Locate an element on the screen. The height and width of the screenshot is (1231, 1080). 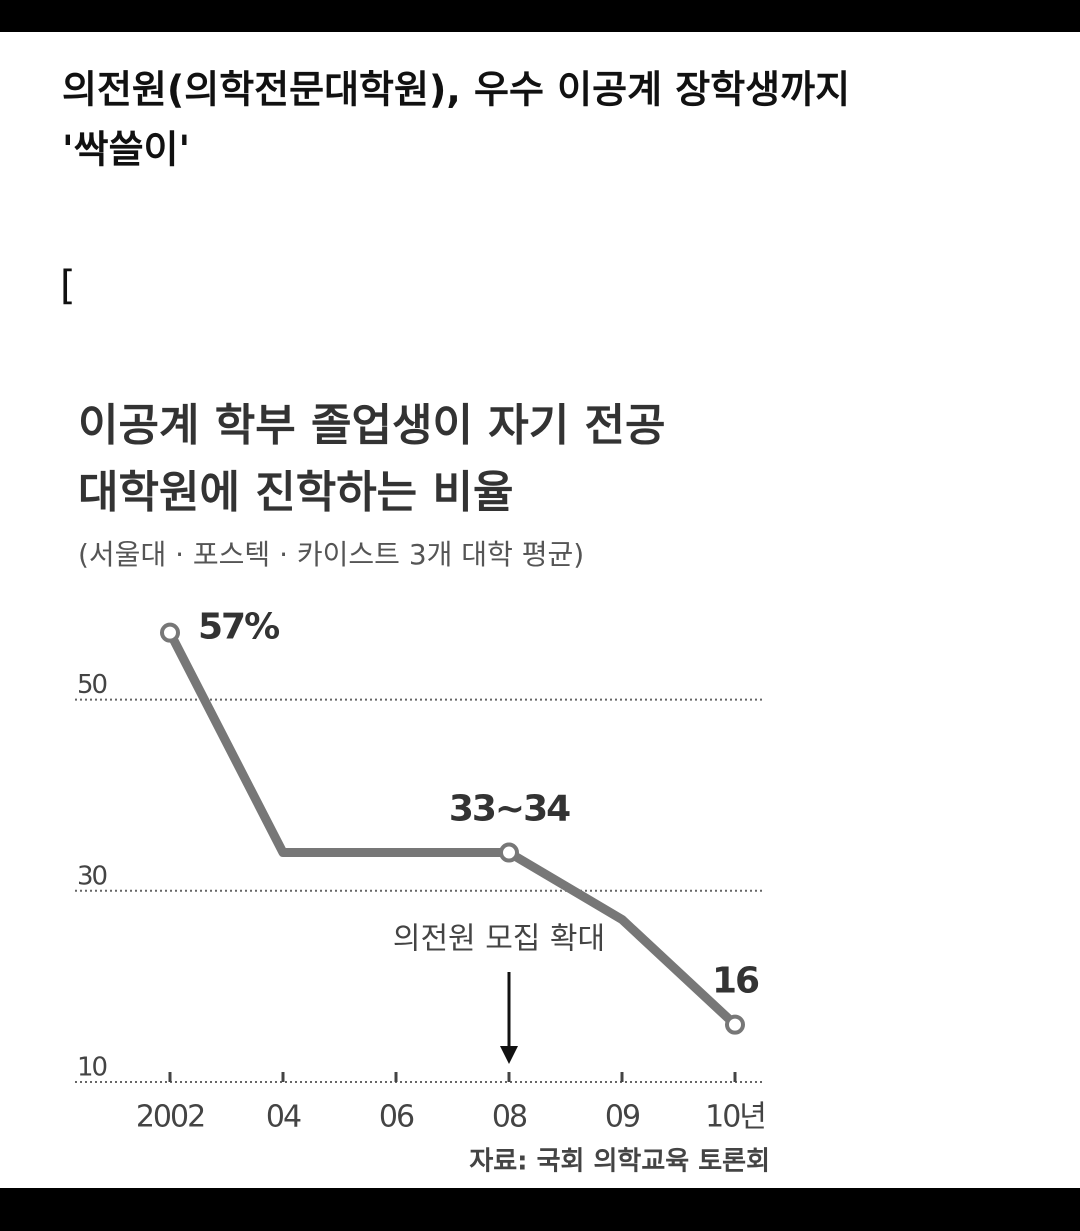
y-tick-label: 10 is located at coordinates (92, 1068).